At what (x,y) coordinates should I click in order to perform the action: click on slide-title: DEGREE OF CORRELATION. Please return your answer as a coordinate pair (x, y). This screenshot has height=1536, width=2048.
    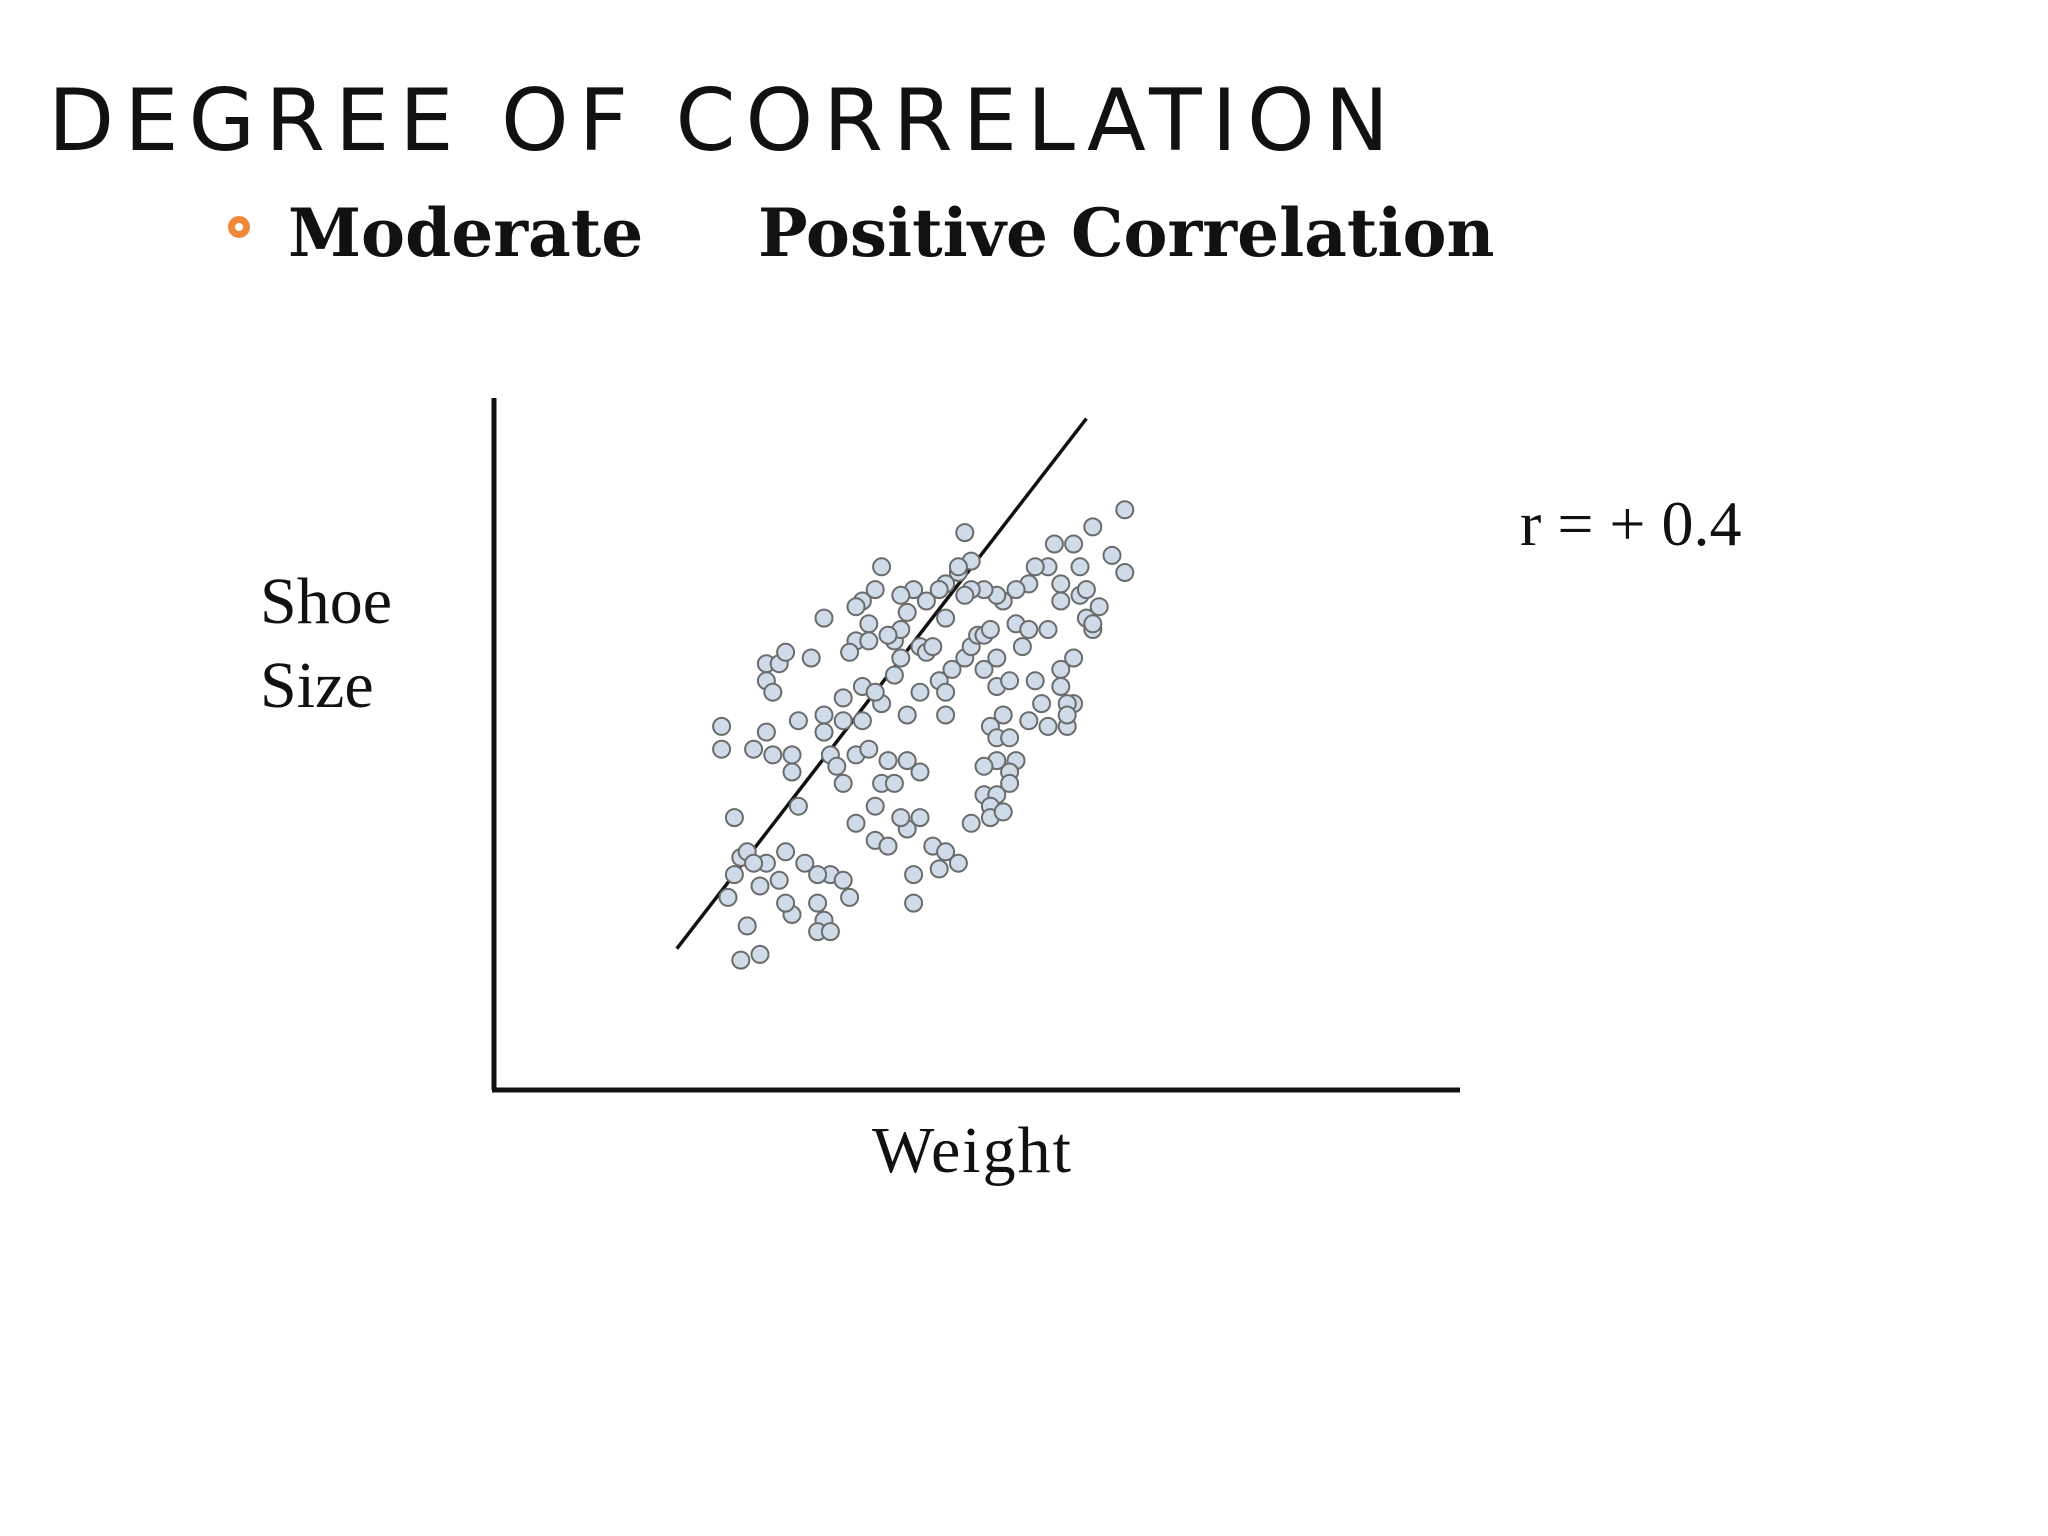
    Looking at the image, I should click on (724, 121).